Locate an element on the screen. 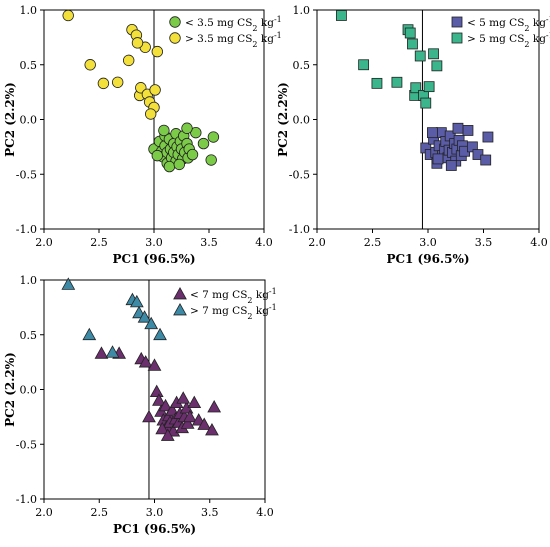 This screenshot has height=547, width=550. legend: < 3.5 mg CS2 kg-1> 3.5 mg CS2 kg-1 is located at coordinates (225, 32).